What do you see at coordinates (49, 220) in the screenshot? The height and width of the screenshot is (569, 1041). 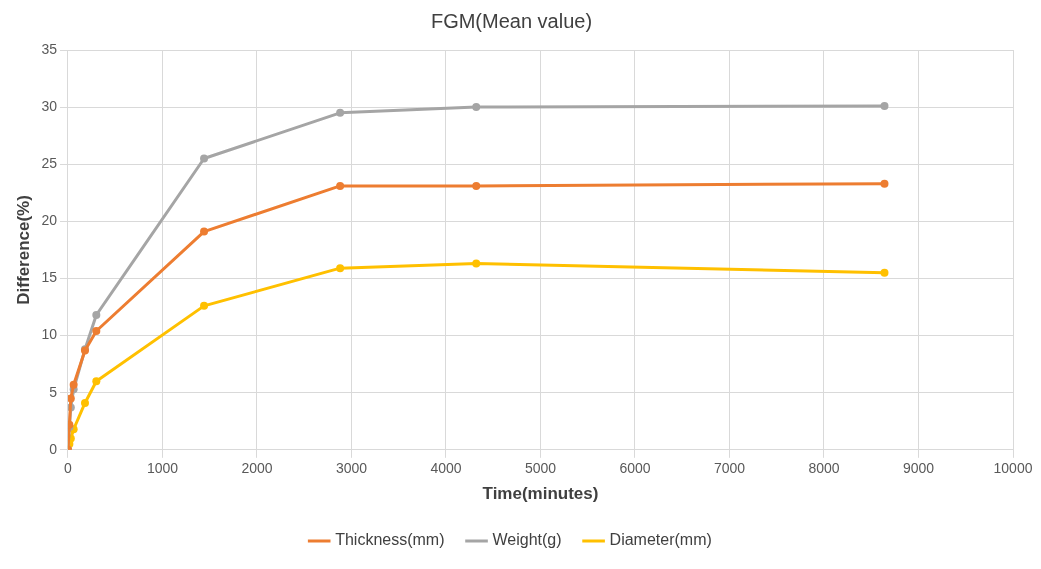 I see `y-tick-label: 20` at bounding box center [49, 220].